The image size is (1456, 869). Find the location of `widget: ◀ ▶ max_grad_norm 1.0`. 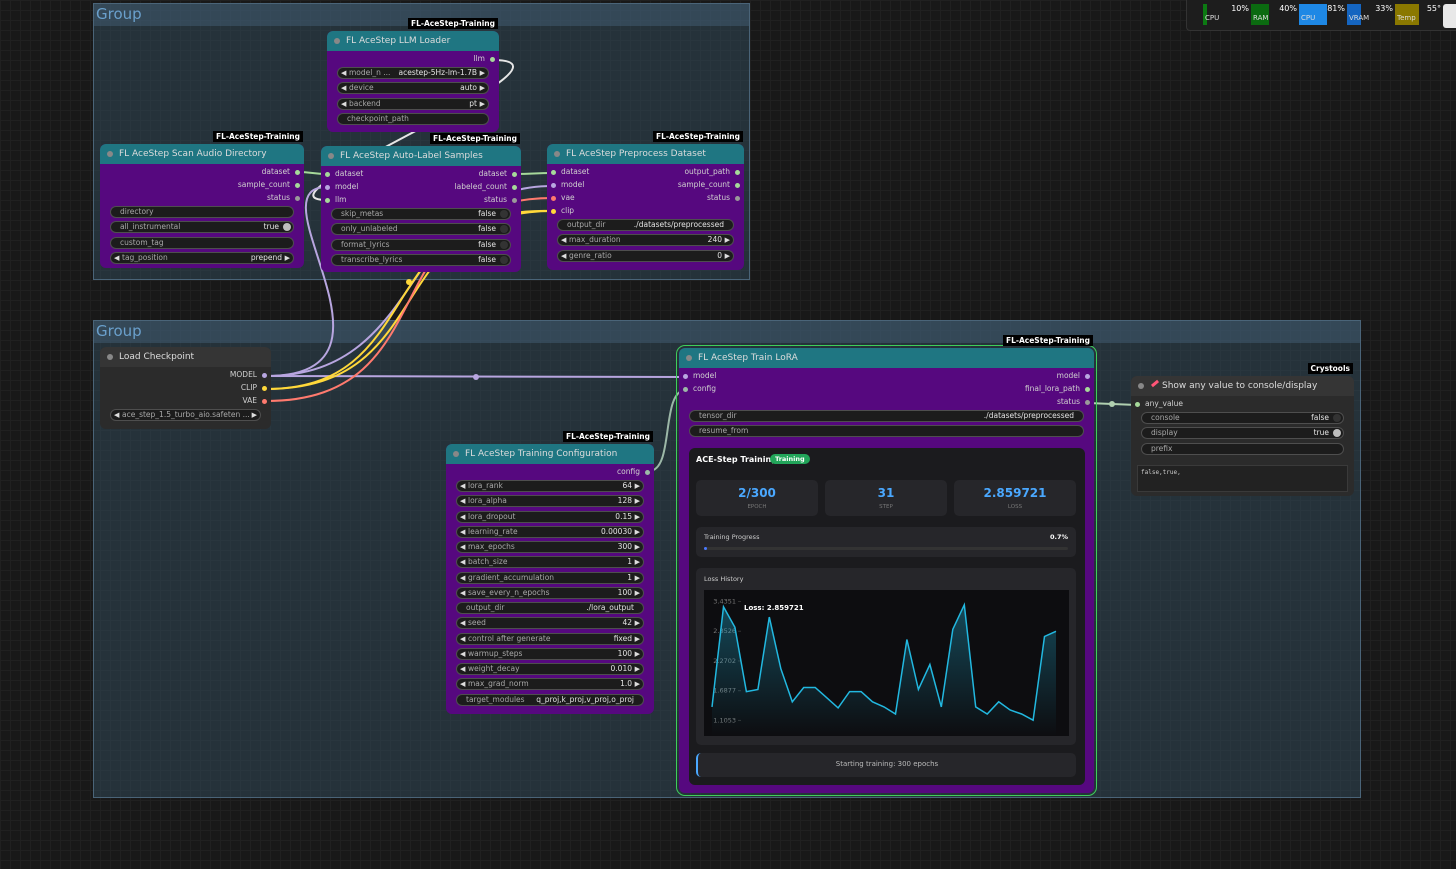

widget: ◀ ▶ max_grad_norm 1.0 is located at coordinates (550, 684).